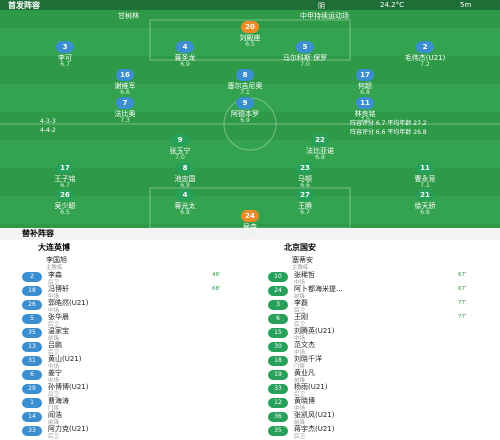  What do you see at coordinates (32, 389) in the screenshot?
I see `sub-number: 29` at bounding box center [32, 389].